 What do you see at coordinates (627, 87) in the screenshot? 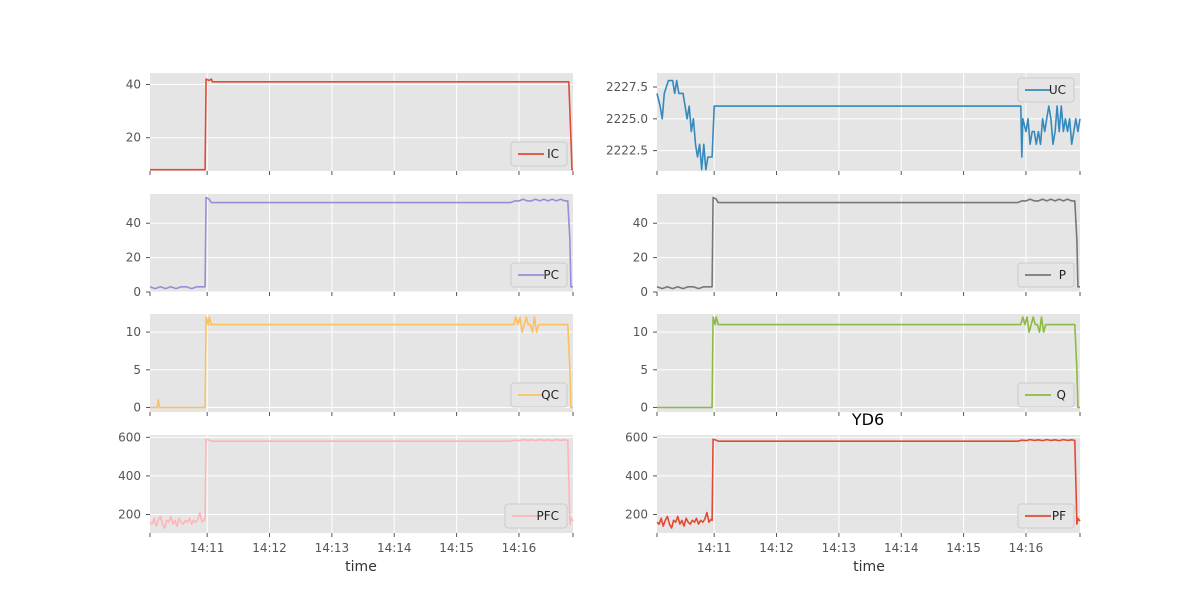
I see `y-tick-label: 2227.5` at bounding box center [627, 87].